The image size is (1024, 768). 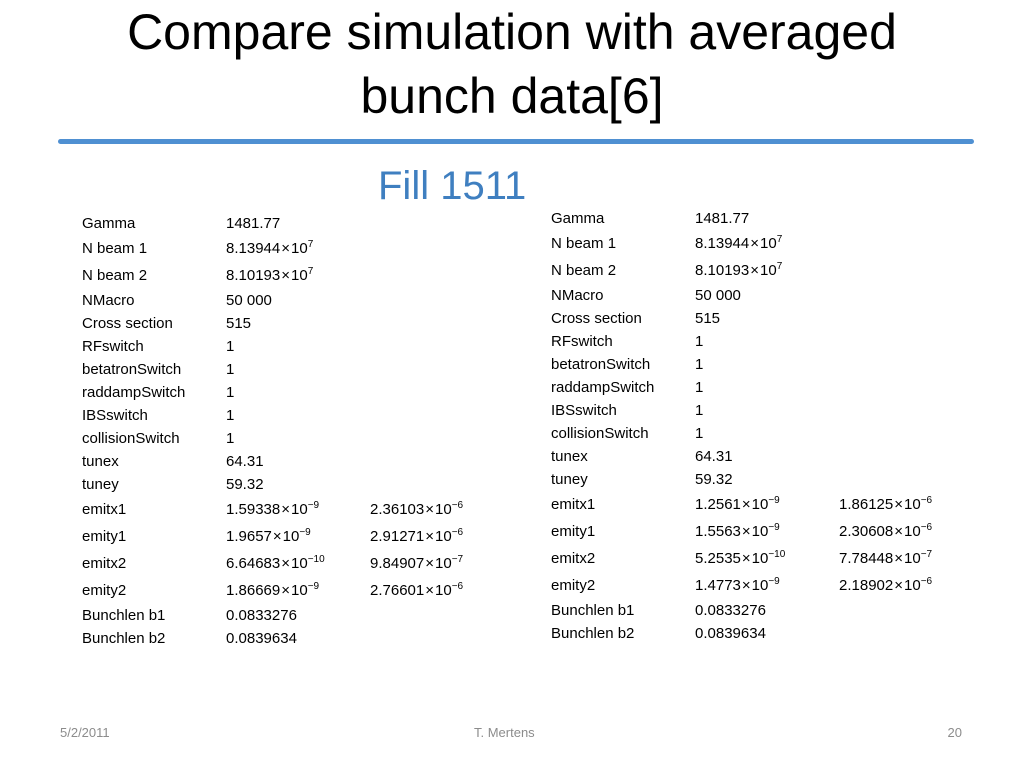 I want to click on table-row: emitx1 1.2561×10−9 1.86125×10⁻⁶, so click(x=765, y=504).